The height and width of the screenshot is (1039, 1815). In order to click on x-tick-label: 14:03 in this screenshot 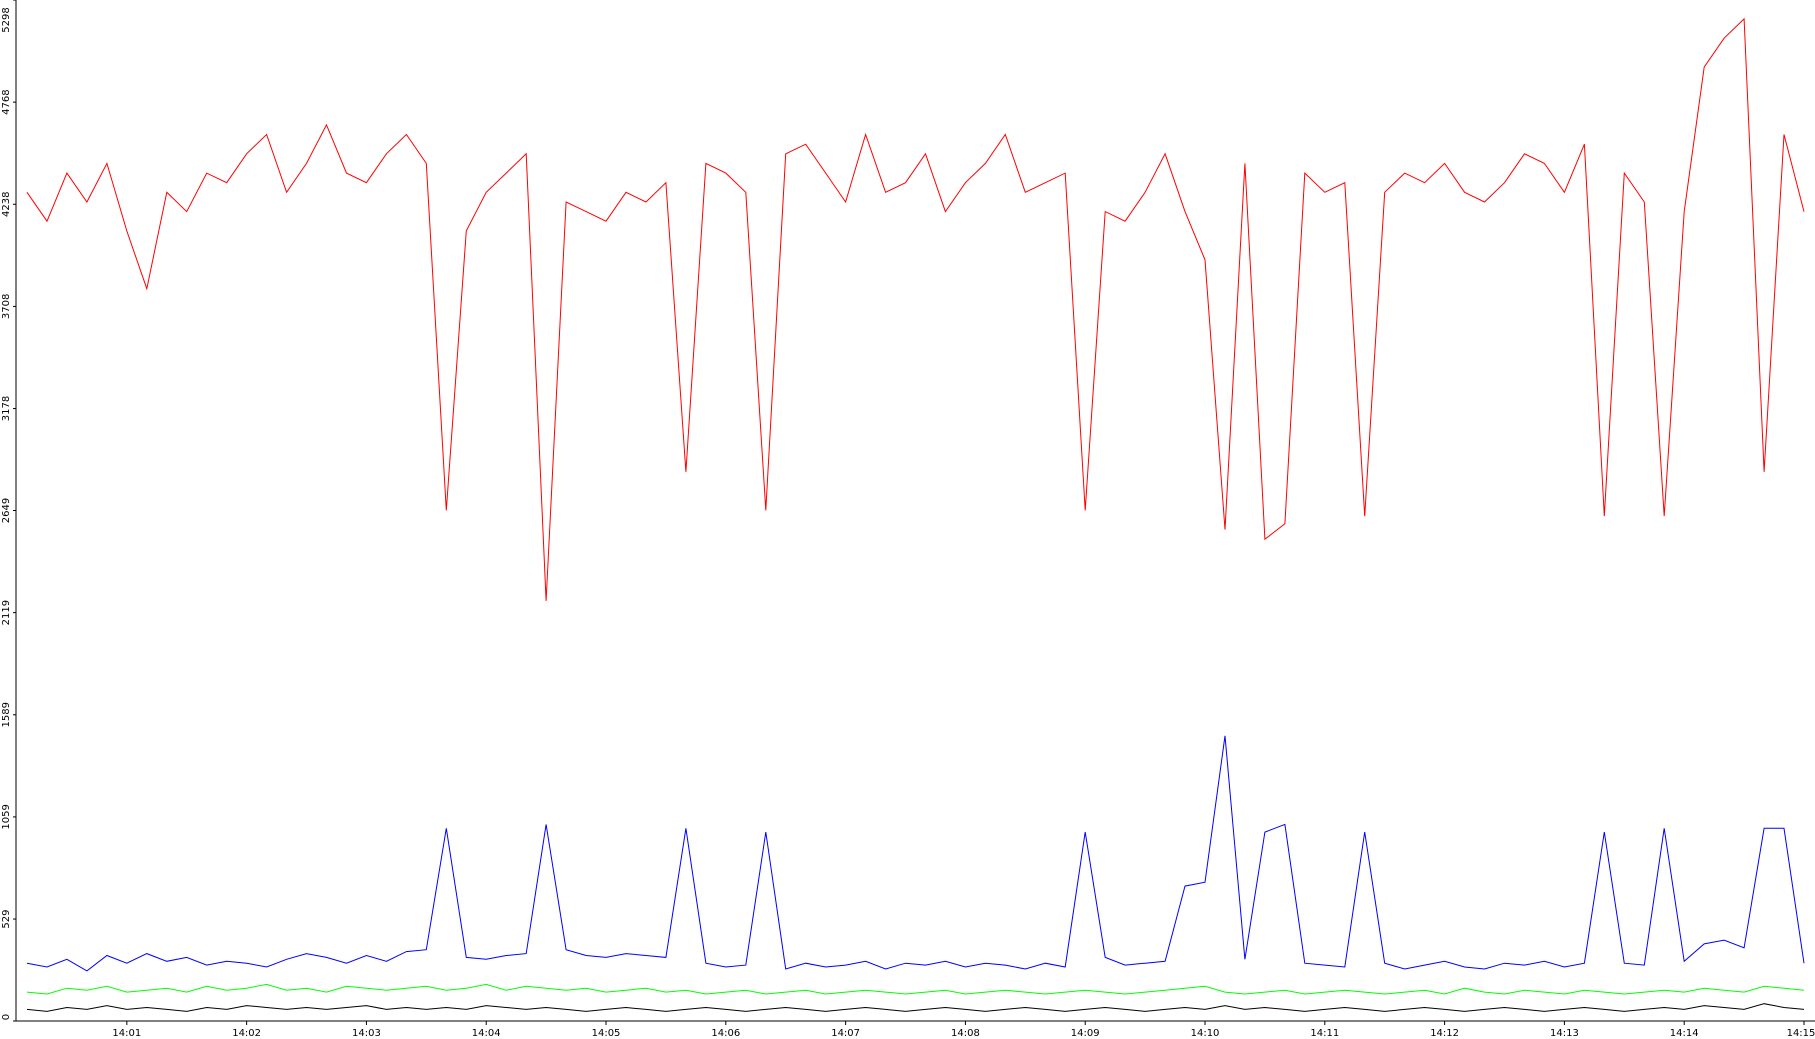, I will do `click(366, 1033)`.